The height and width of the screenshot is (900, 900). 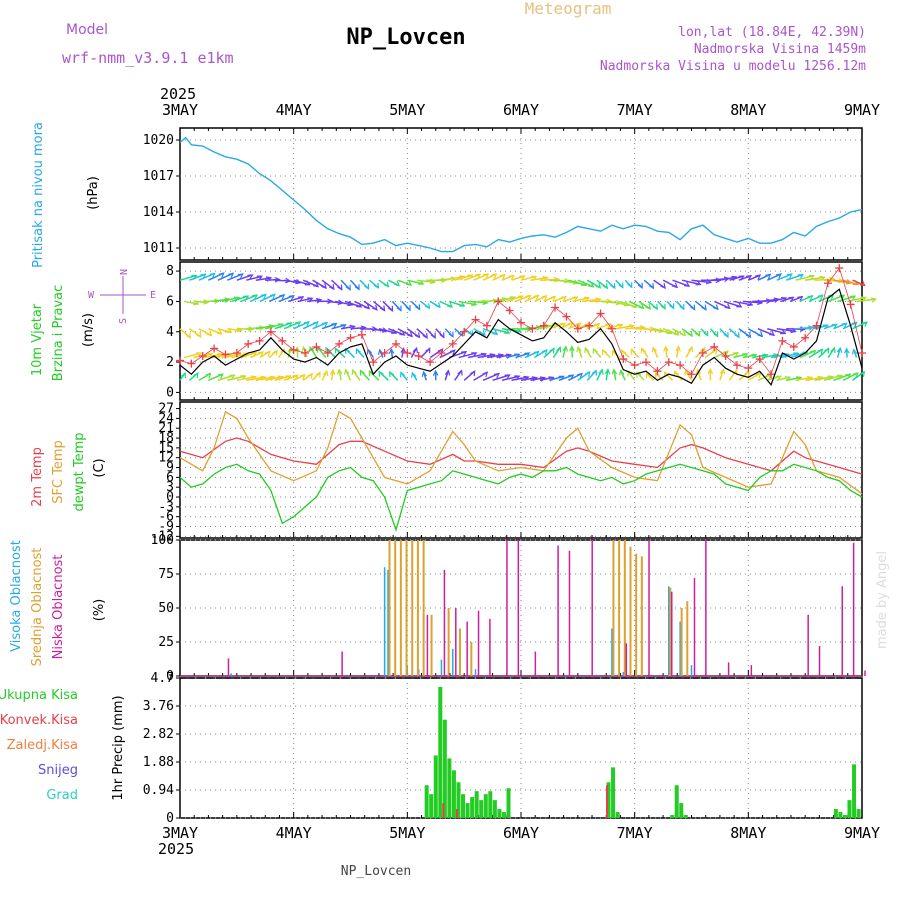 What do you see at coordinates (16, 596) in the screenshot?
I see `high-cloud-label: Visoka Oblacnost` at bounding box center [16, 596].